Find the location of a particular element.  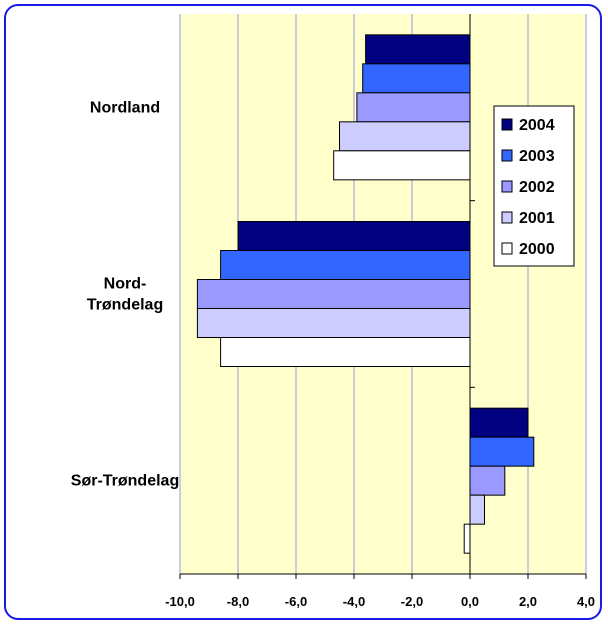

x-tick-label: 4,0 is located at coordinates (586, 601).